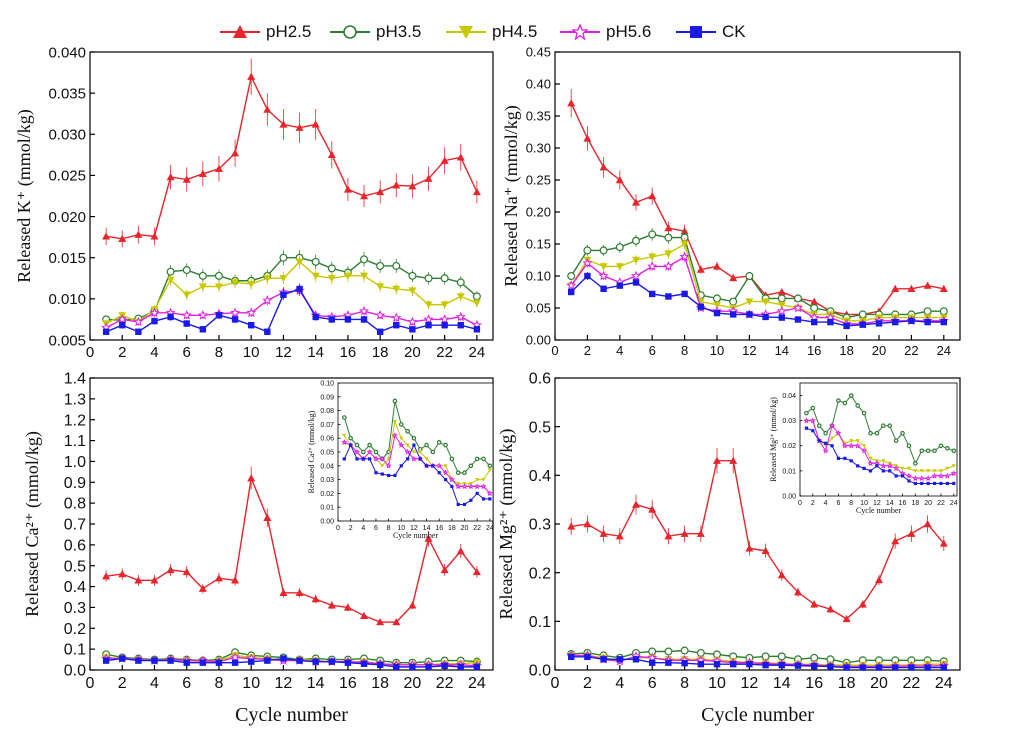 The width and height of the screenshot is (1013, 729). Describe the element at coordinates (864, 503) in the screenshot. I see `inset-bottom-right-xtick-label: 10` at that location.